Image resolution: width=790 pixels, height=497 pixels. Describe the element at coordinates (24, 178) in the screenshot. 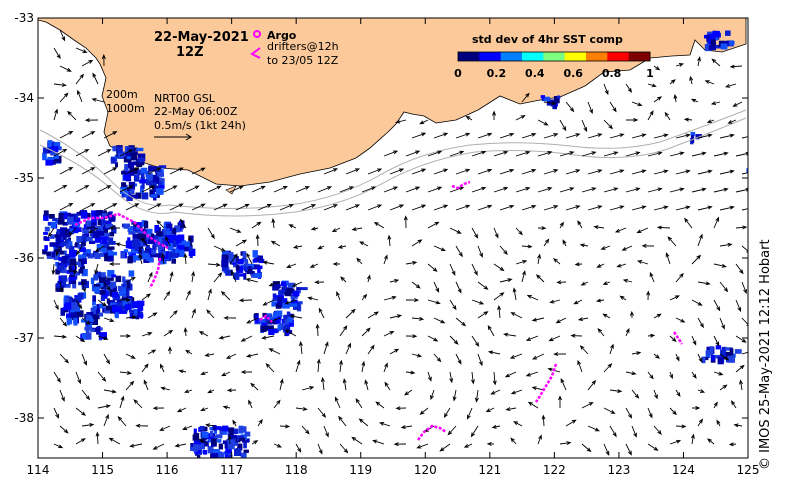

I see `lat-tick-label: -35` at that location.